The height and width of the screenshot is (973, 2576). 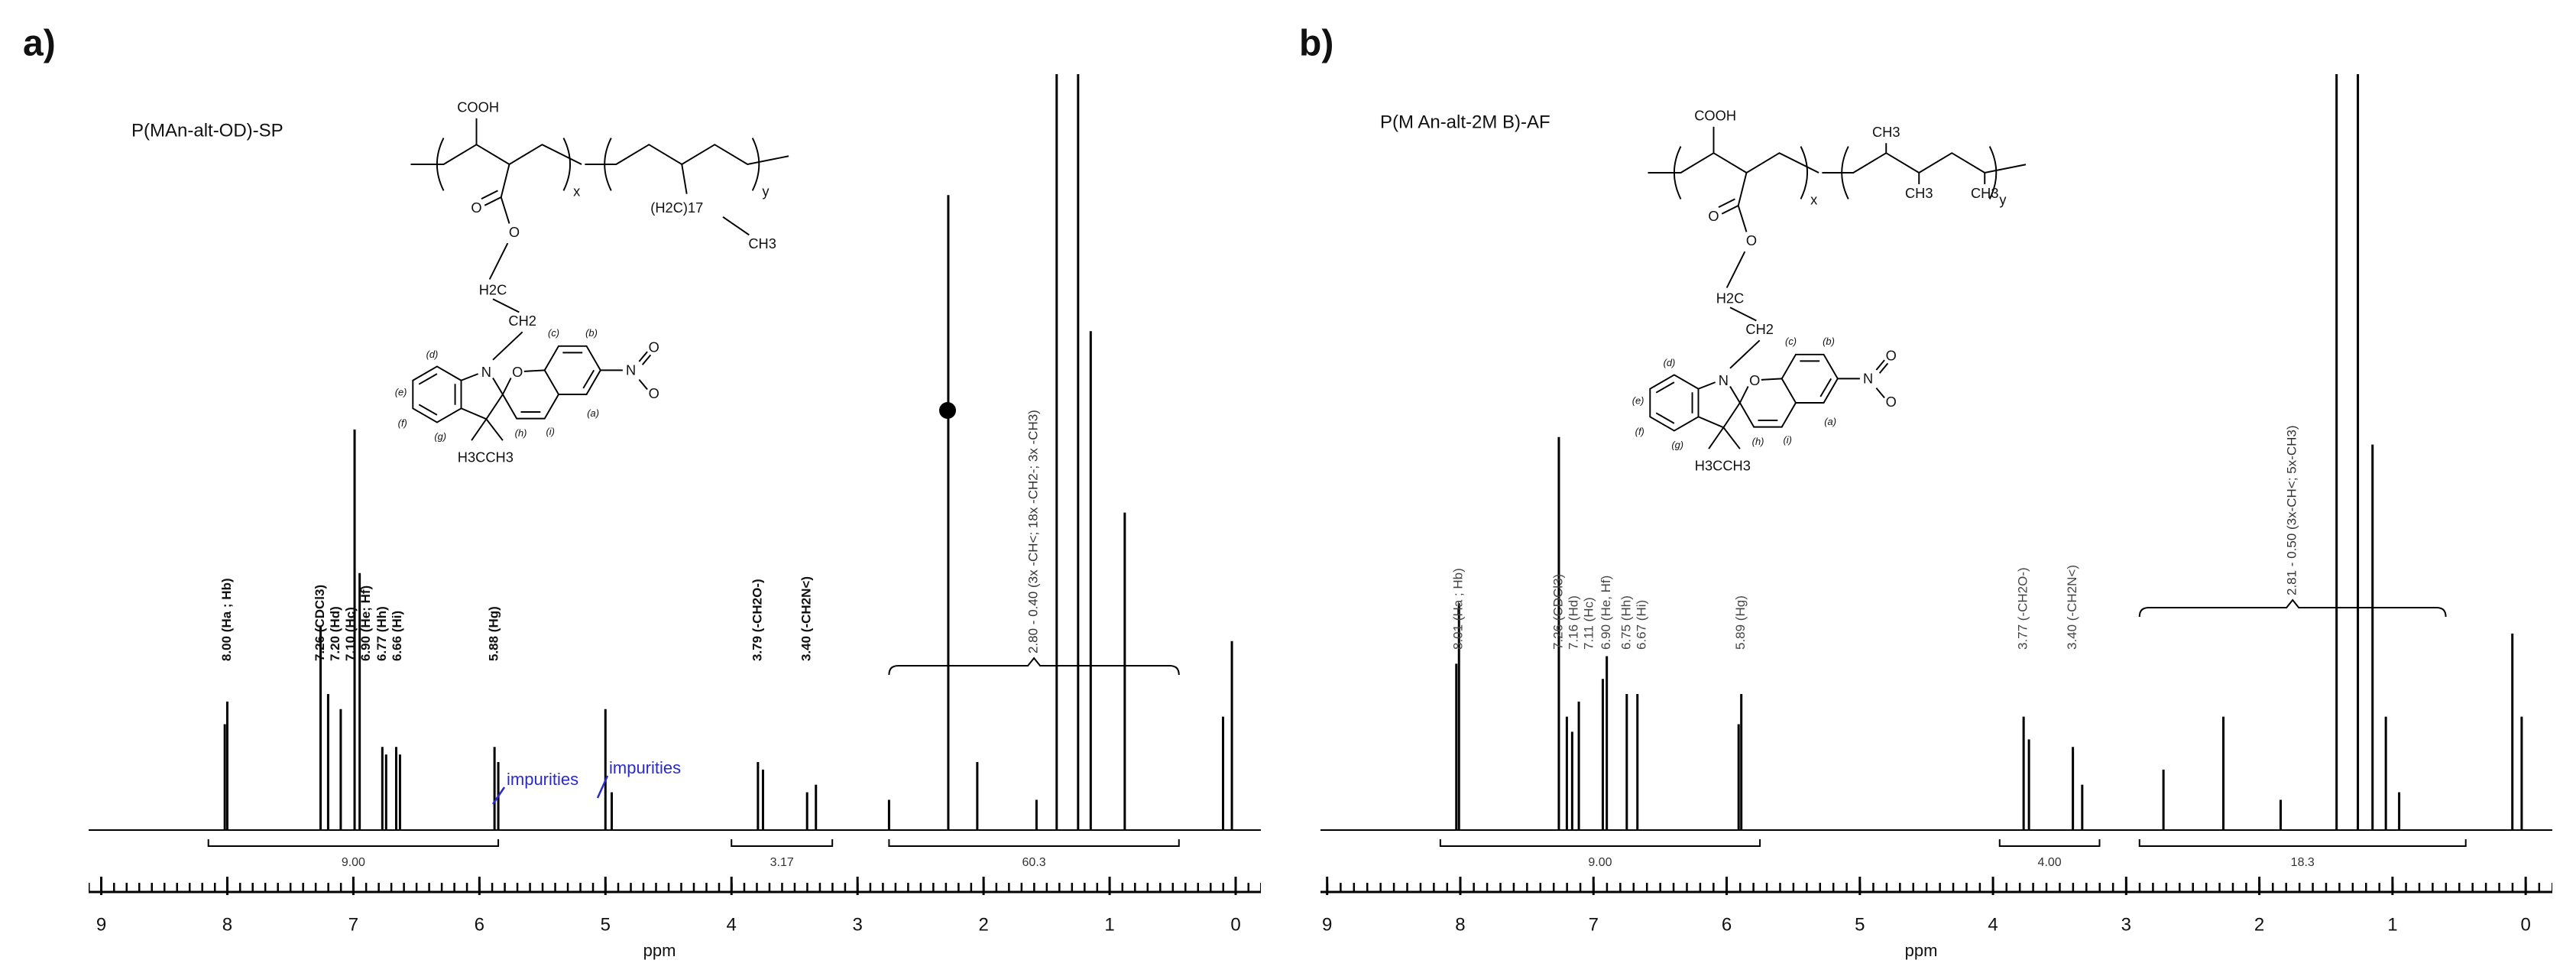 What do you see at coordinates (2050, 862) in the screenshot?
I see `integral-label: 4.00` at bounding box center [2050, 862].